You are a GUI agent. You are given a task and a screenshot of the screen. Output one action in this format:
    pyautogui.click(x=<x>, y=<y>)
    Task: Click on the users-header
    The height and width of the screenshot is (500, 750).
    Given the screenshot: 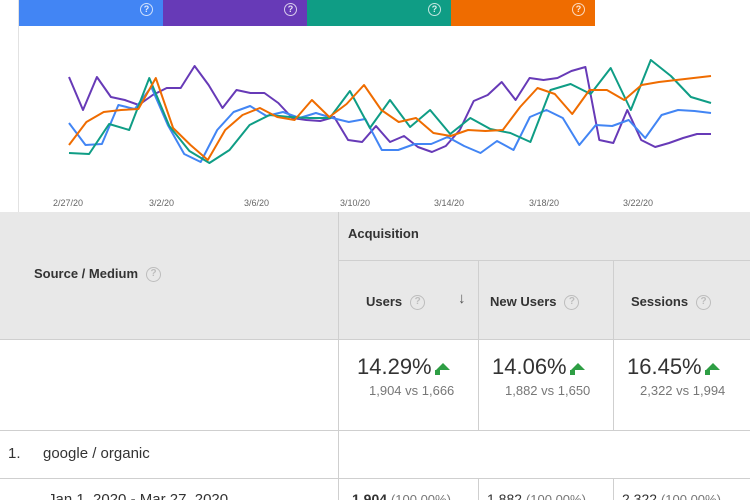 What is the action you would take?
    pyautogui.click(x=408, y=300)
    